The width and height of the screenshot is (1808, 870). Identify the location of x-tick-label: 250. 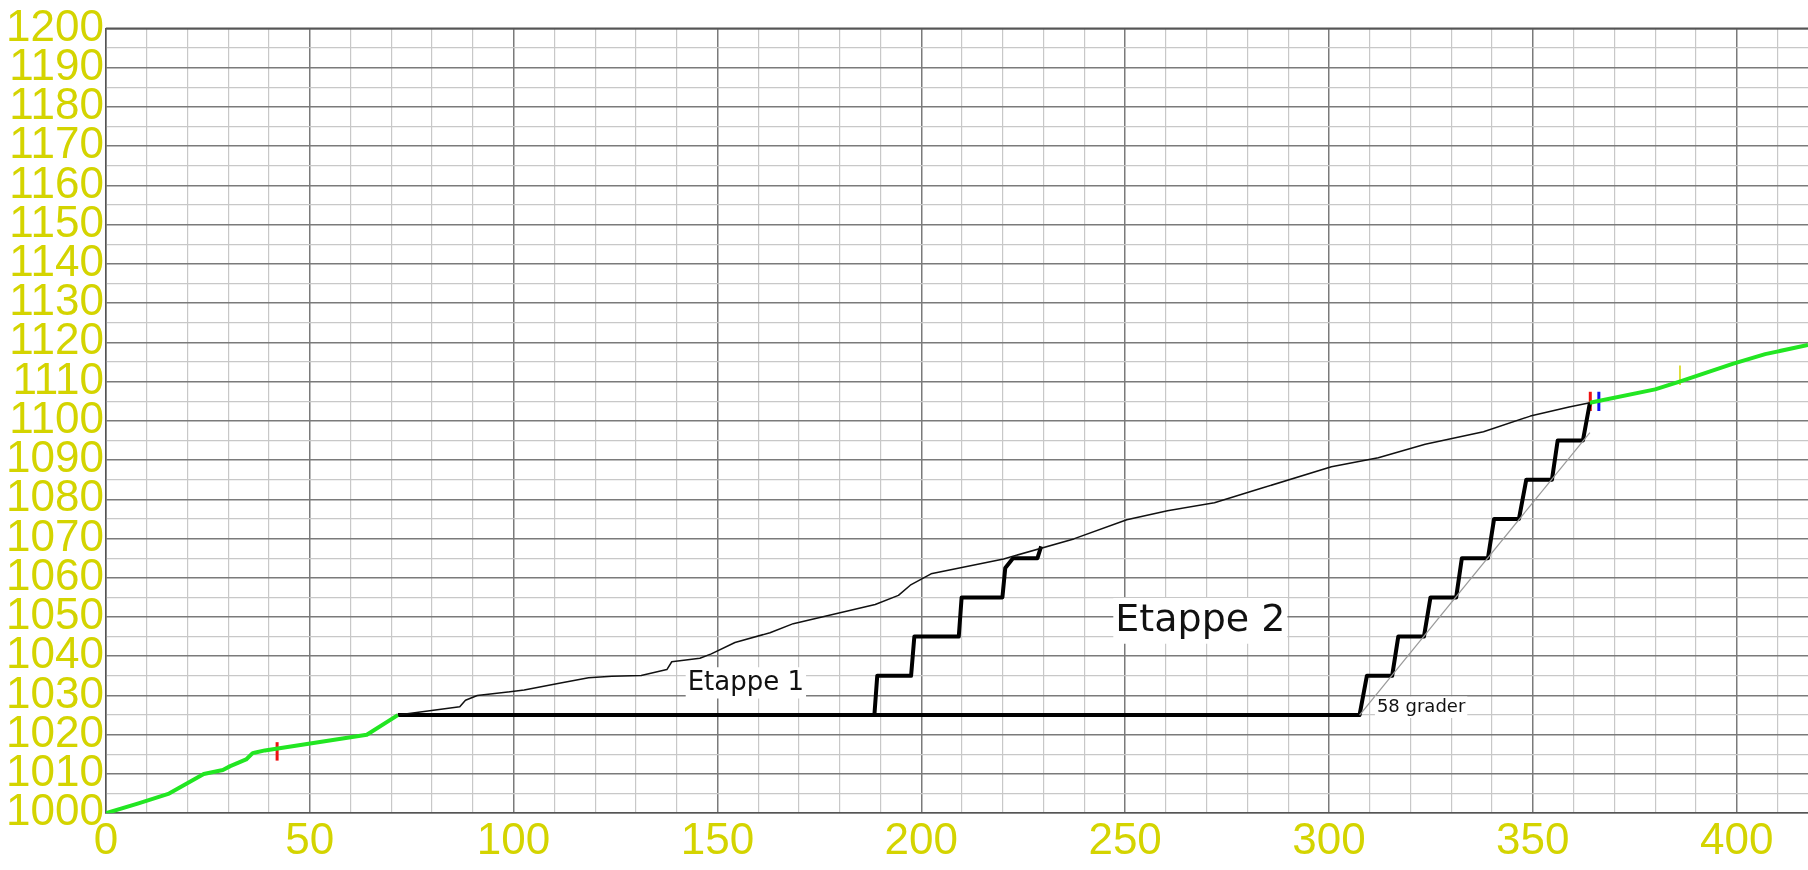
(1125, 838).